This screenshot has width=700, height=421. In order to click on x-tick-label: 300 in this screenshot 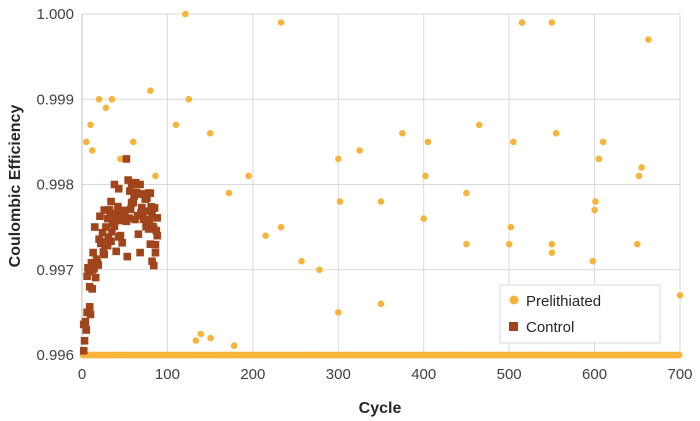, I will do `click(338, 374)`.